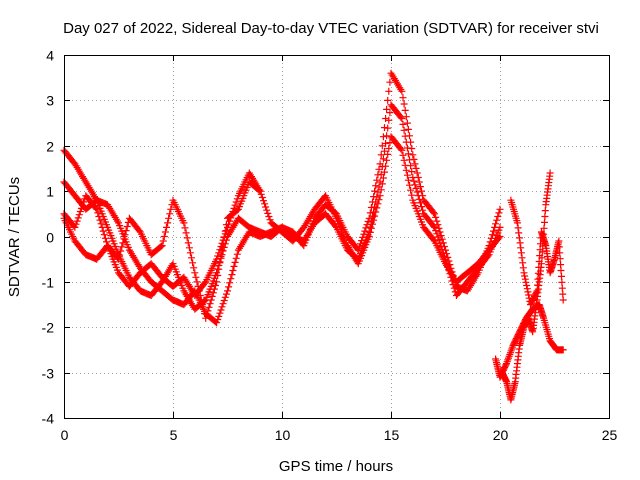 This screenshot has width=640, height=480. I want to click on series-track-g, so click(537, 252).